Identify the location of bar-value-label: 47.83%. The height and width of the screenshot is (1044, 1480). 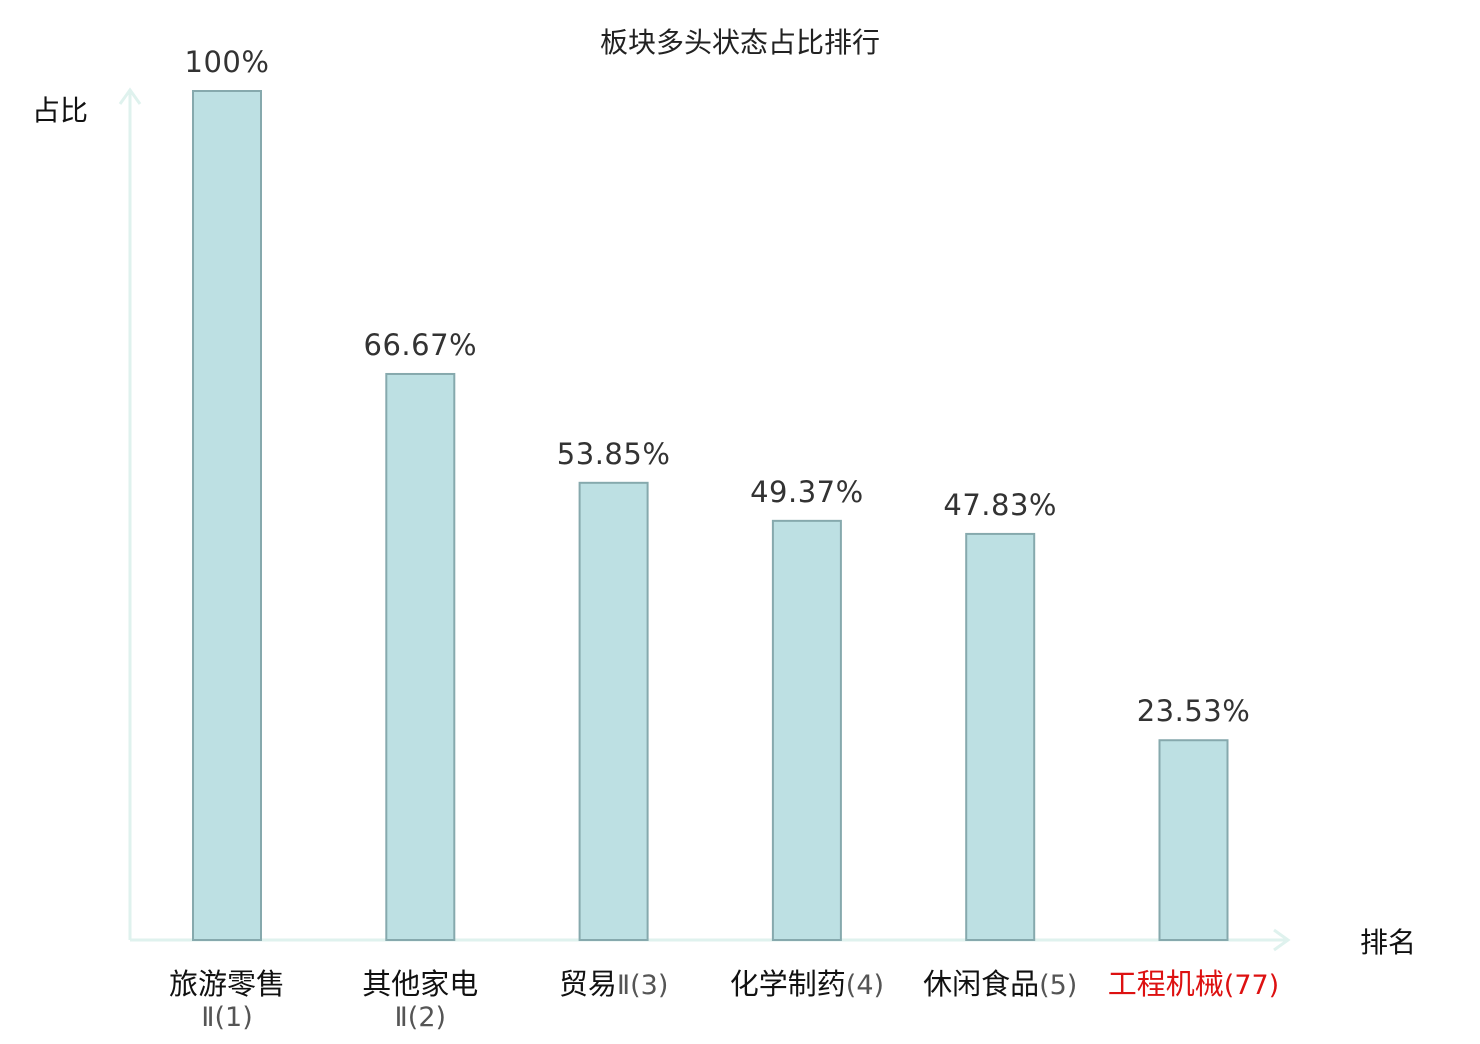
(1000, 505).